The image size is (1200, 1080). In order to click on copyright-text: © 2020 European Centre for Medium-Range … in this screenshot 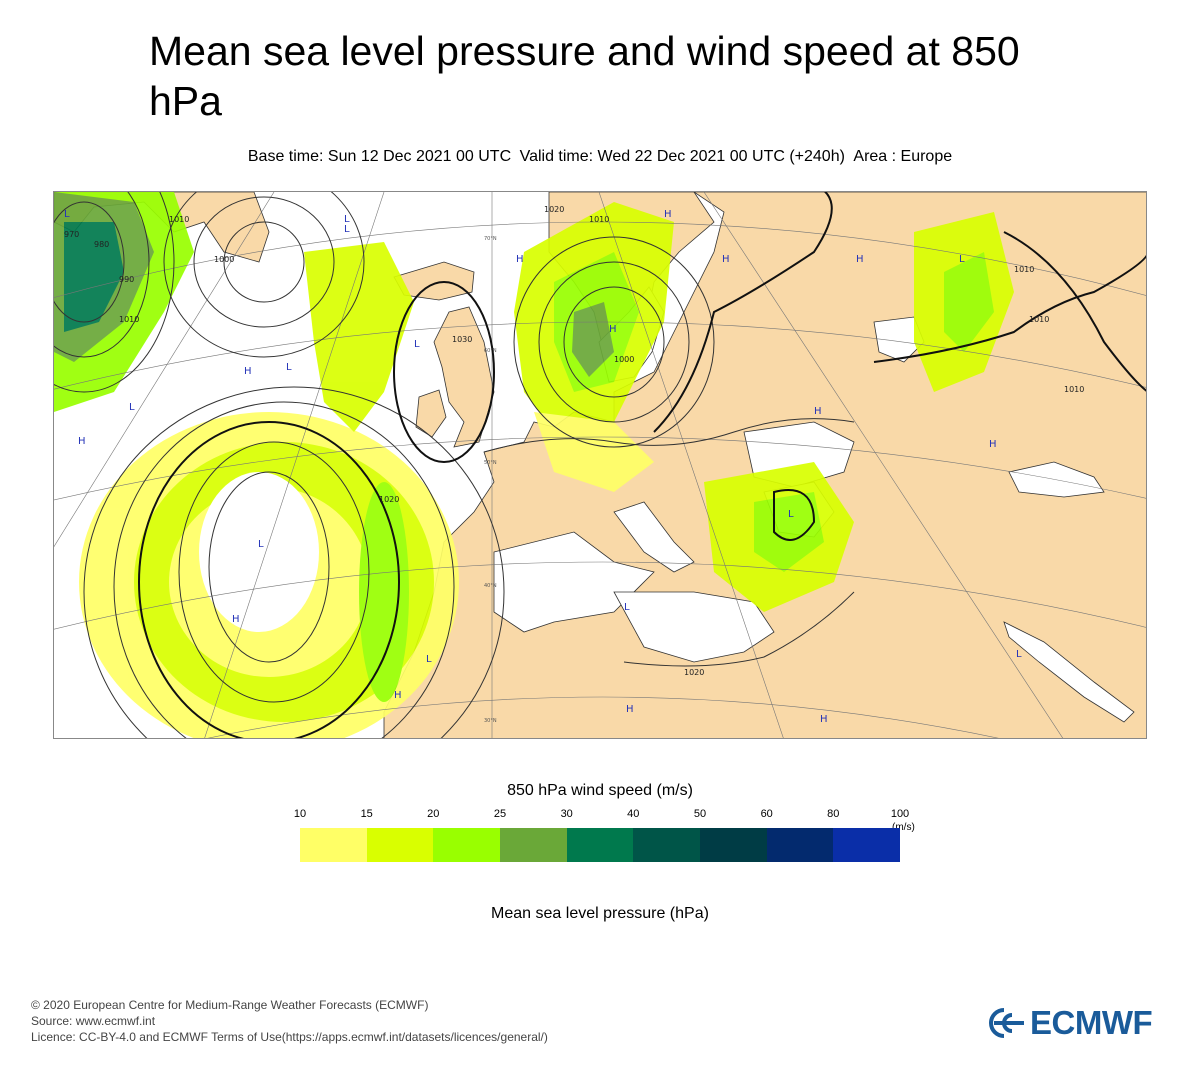, I will do `click(230, 1005)`.